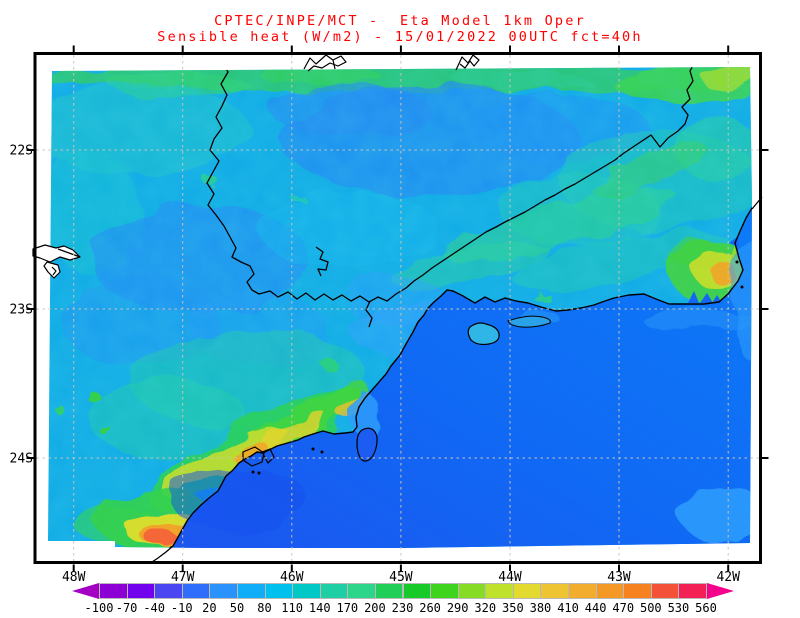 The height and width of the screenshot is (618, 800). What do you see at coordinates (568, 608) in the screenshot?
I see `colorbar-tick-label: 410` at bounding box center [568, 608].